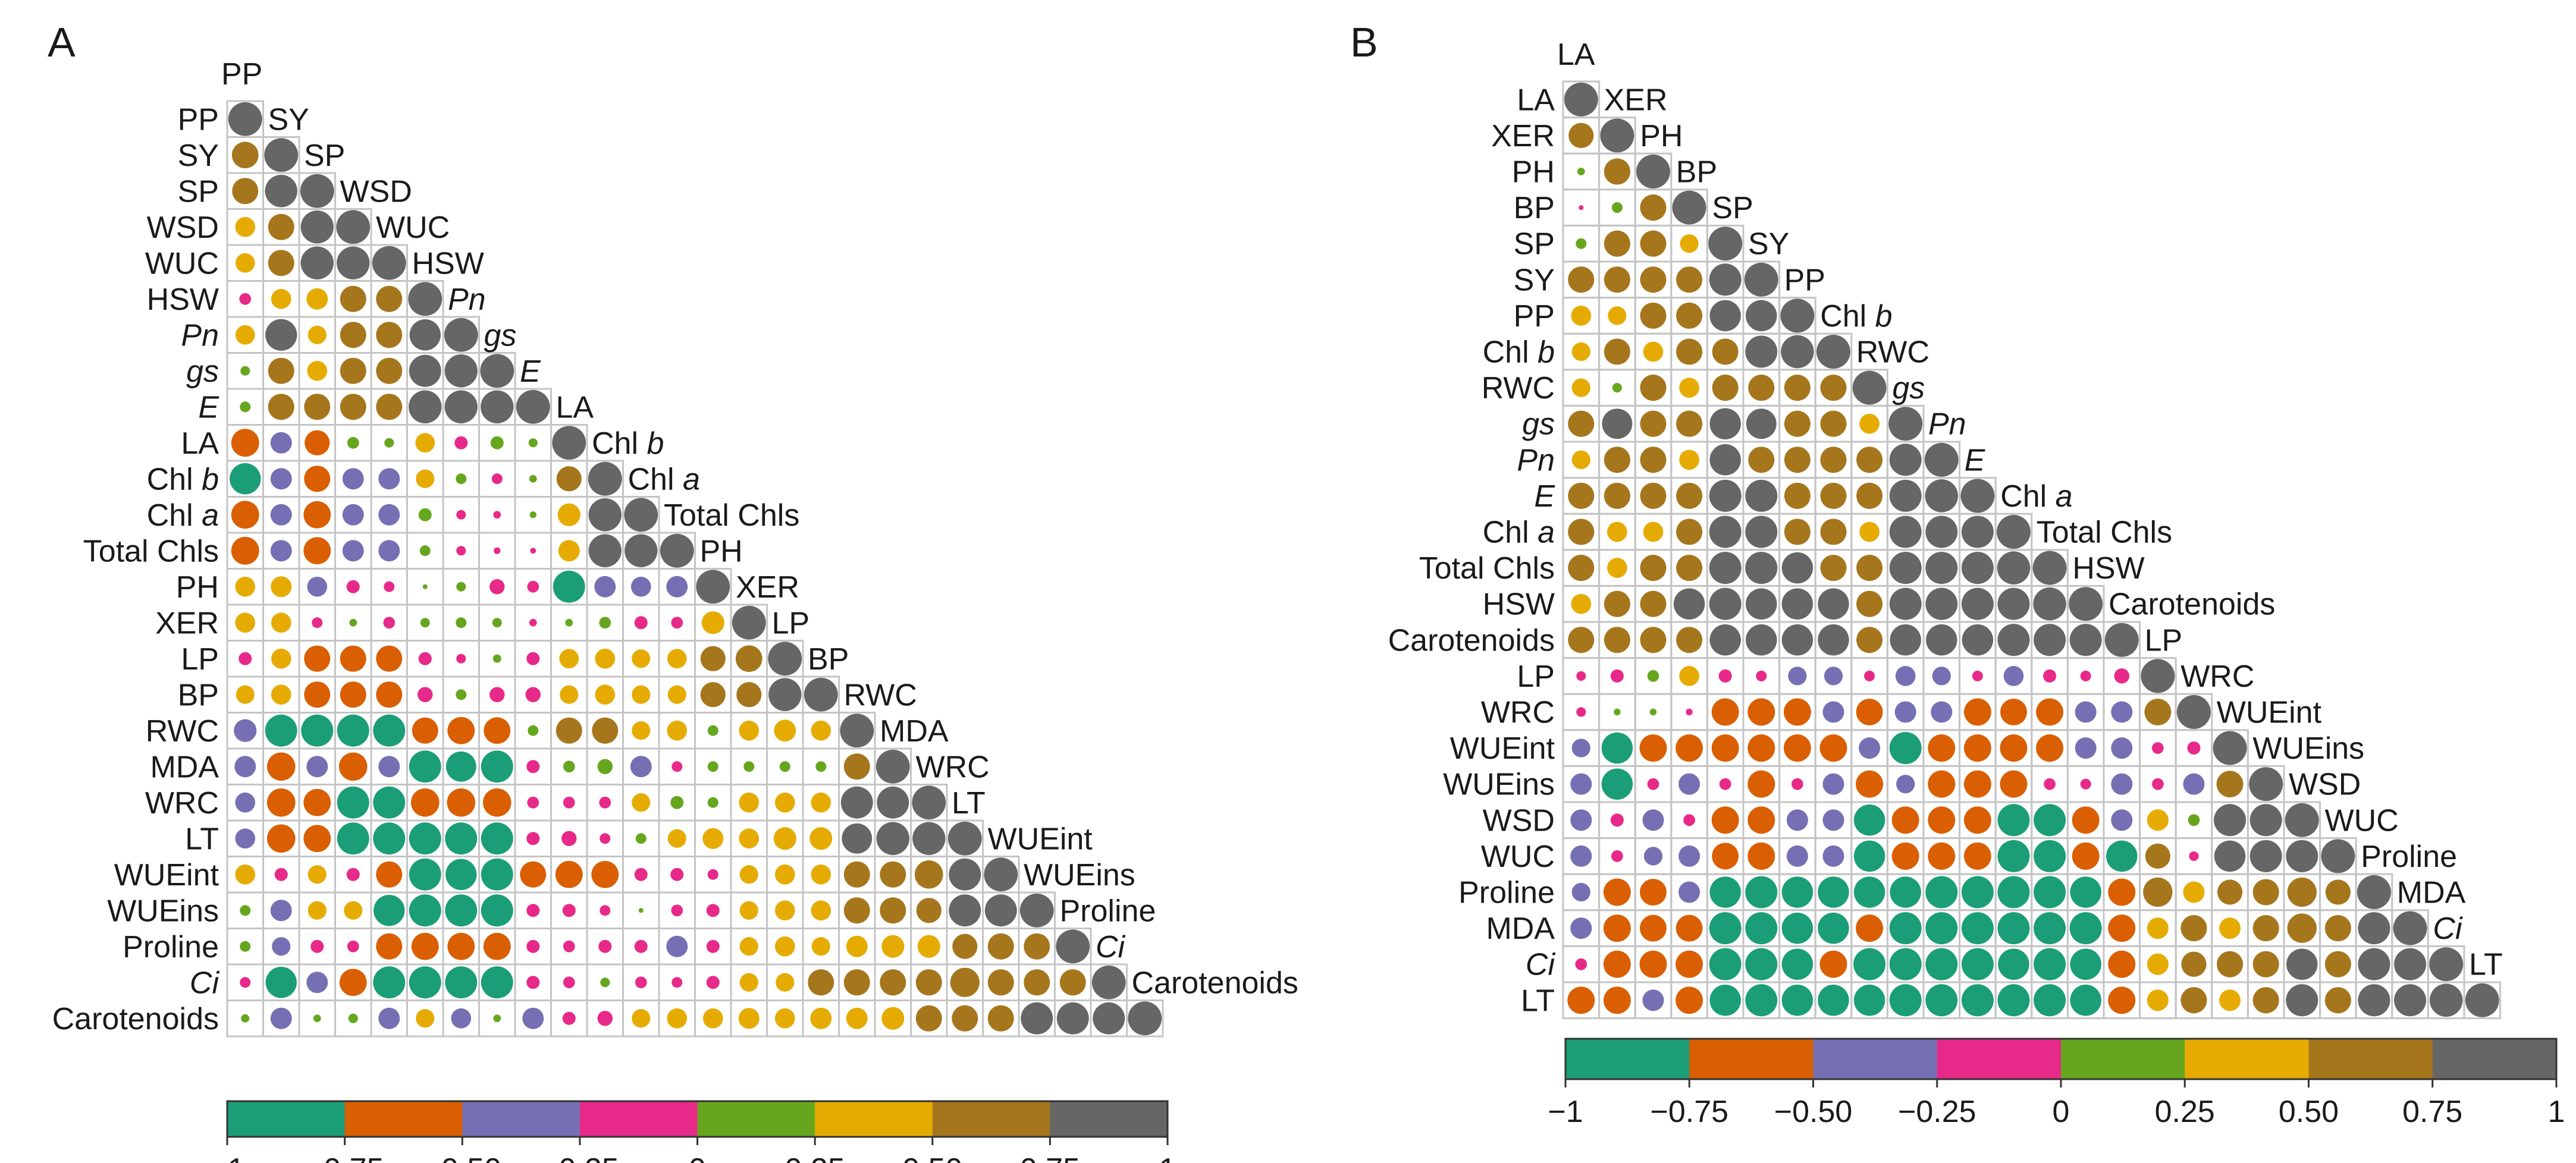  Describe the element at coordinates (1661, 136) in the screenshot. I see `panel-b-diag-label: PH` at that location.